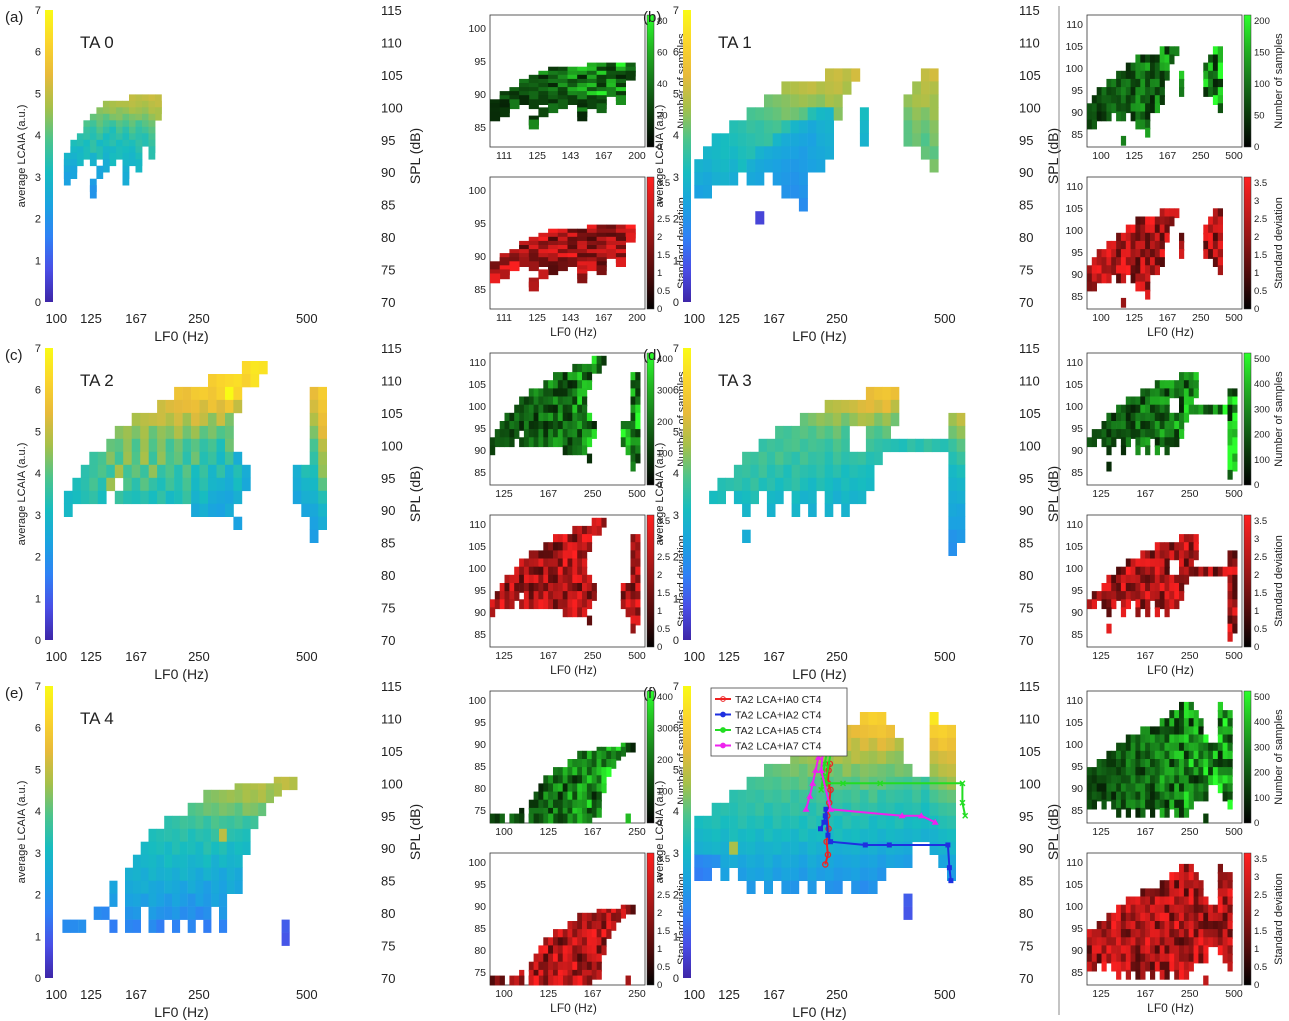  Describe the element at coordinates (38, 896) in the screenshot. I see `y-left-tick-label: 2` at that location.